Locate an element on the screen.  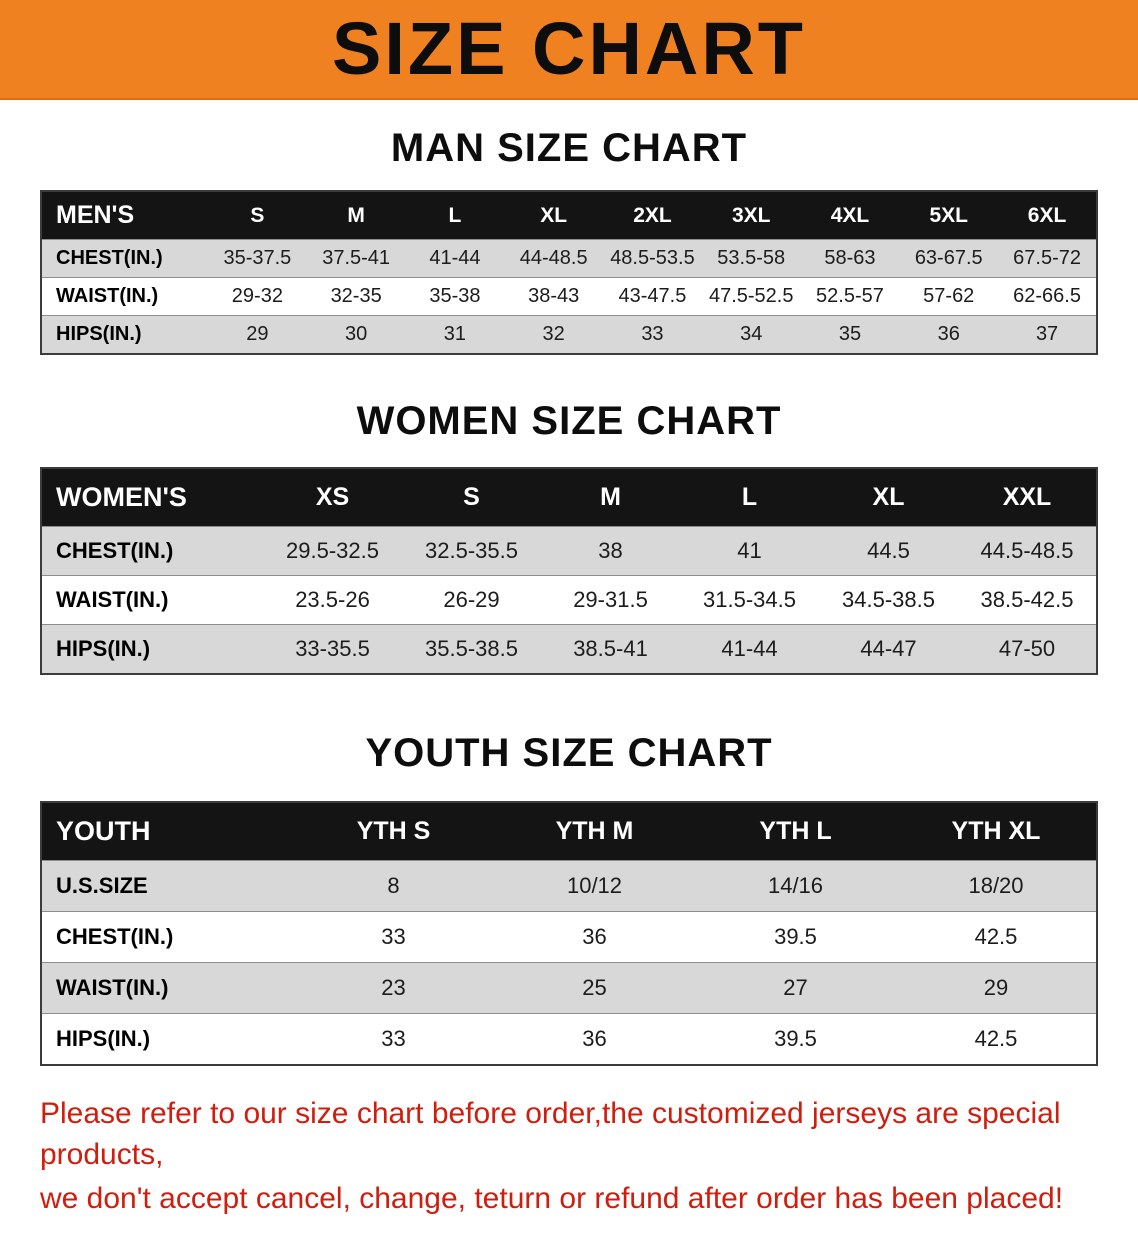
size-value: 25 is located at coordinates (594, 988).